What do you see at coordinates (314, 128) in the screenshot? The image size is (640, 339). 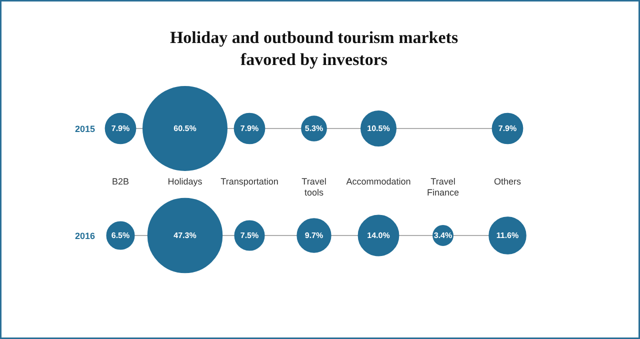 I see `data-label: 5.3%` at bounding box center [314, 128].